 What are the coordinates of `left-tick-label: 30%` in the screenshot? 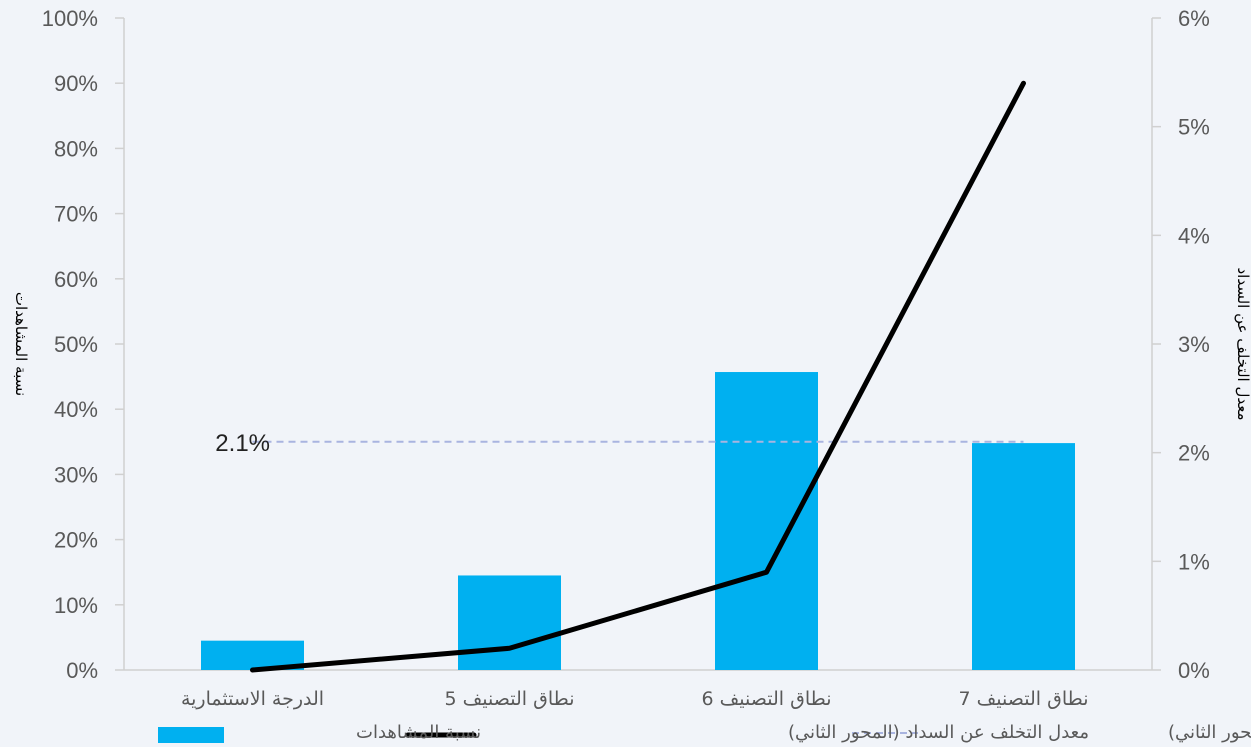 It's located at (76, 474).